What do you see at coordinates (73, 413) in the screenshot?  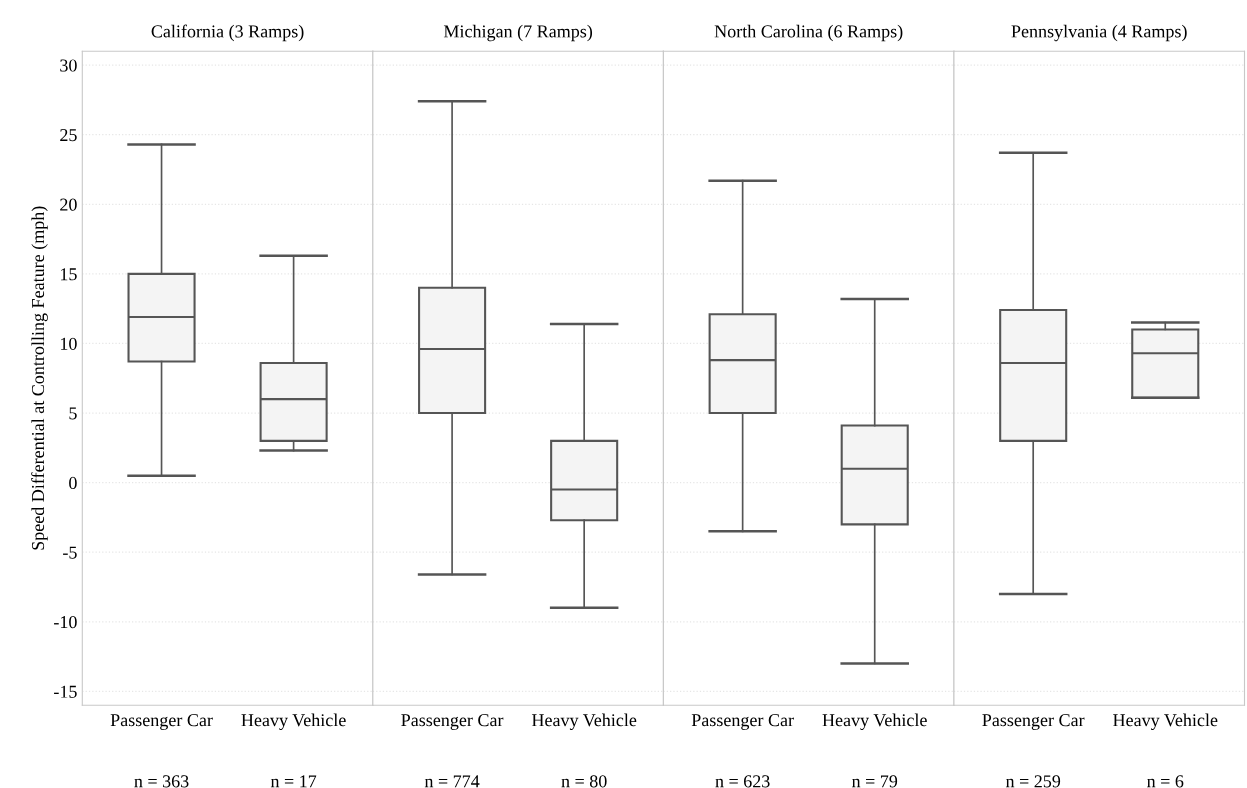 I see `y-tick-label: 5` at bounding box center [73, 413].